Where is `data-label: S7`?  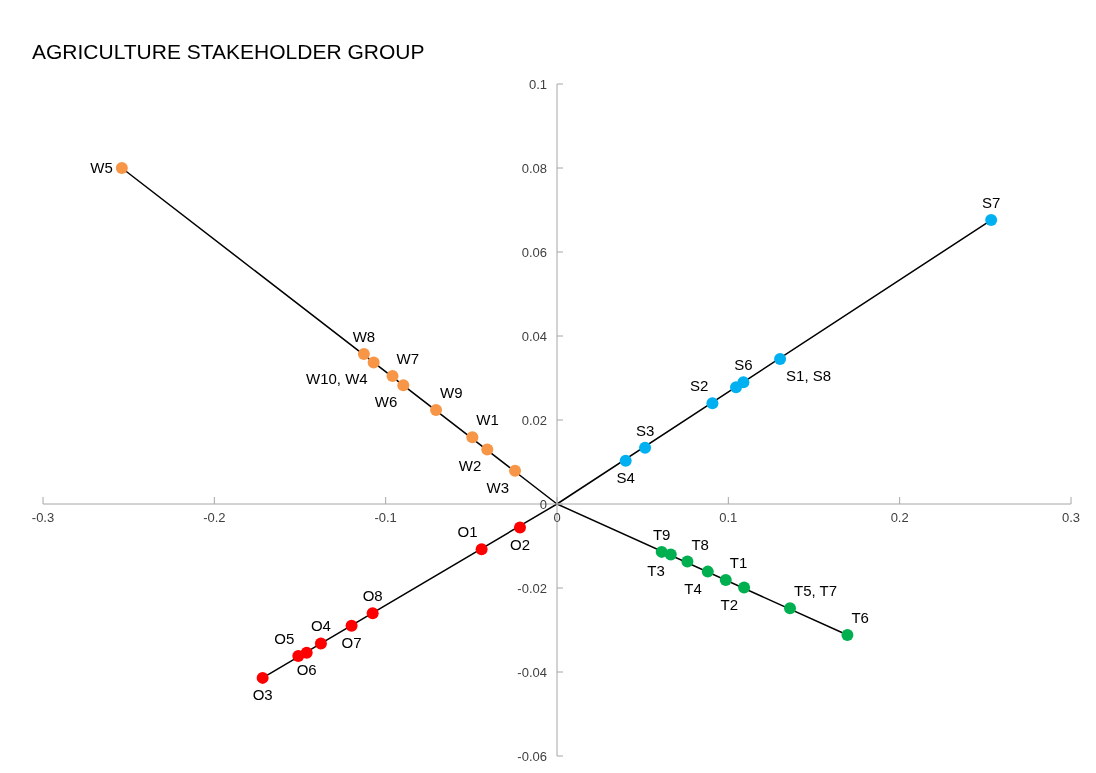
data-label: S7 is located at coordinates (991, 203).